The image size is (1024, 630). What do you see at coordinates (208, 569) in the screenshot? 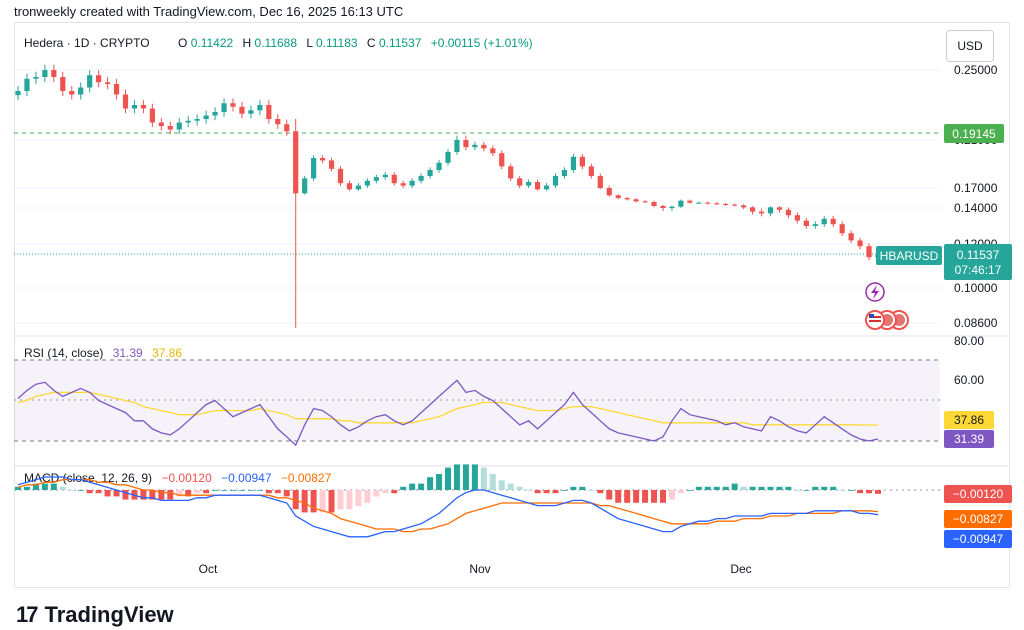
I see `x-axis-label-oct: Oct` at bounding box center [208, 569].